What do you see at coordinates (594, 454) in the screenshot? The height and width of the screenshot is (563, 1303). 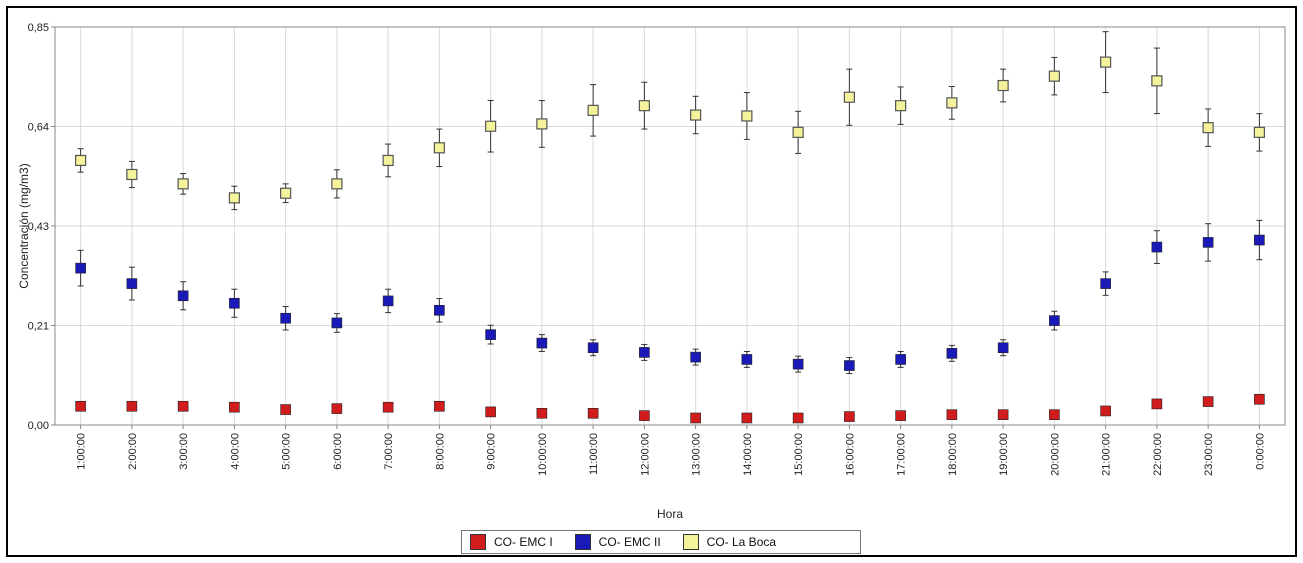 I see `x-tick-label: 11:00:00` at bounding box center [594, 454].